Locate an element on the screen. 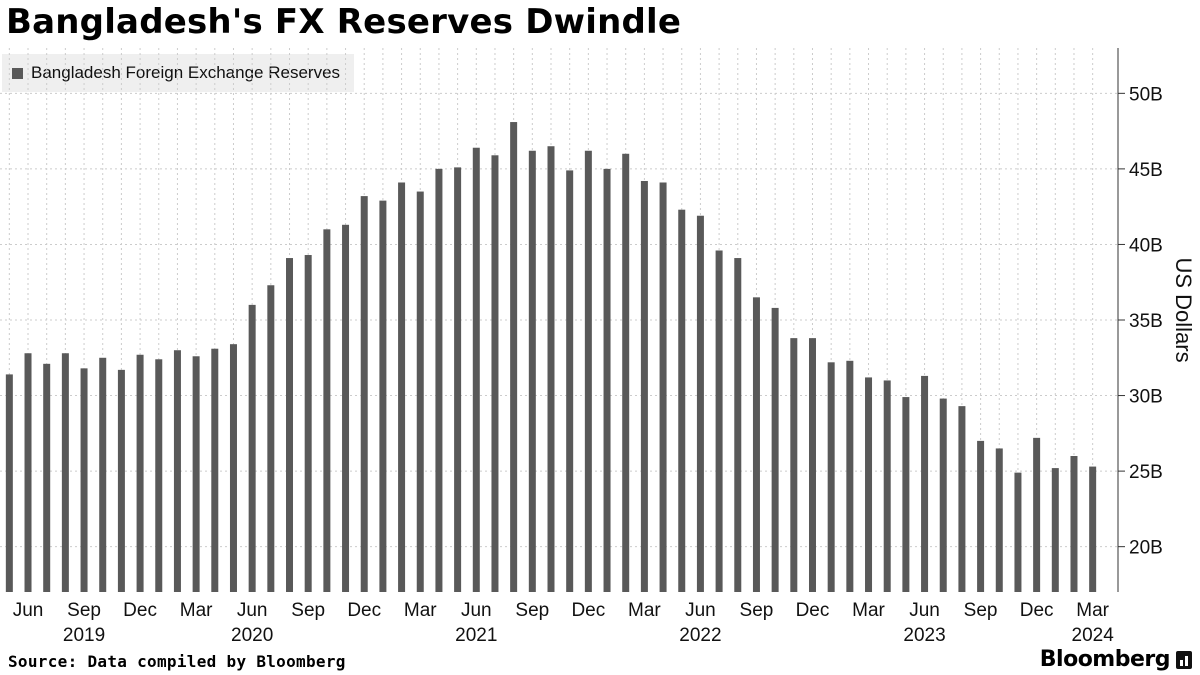 The width and height of the screenshot is (1200, 675). chart-title: Bangladesh's FX Reserves Dwindle is located at coordinates (344, 22).